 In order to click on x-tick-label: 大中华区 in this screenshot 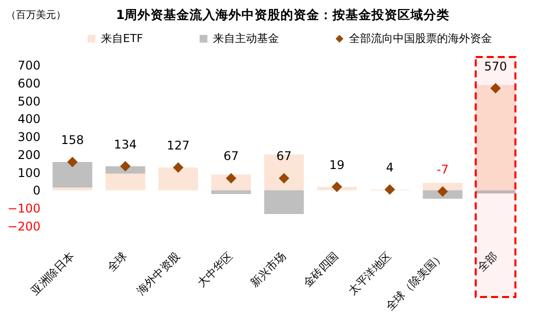, I will do `click(215, 270)`.